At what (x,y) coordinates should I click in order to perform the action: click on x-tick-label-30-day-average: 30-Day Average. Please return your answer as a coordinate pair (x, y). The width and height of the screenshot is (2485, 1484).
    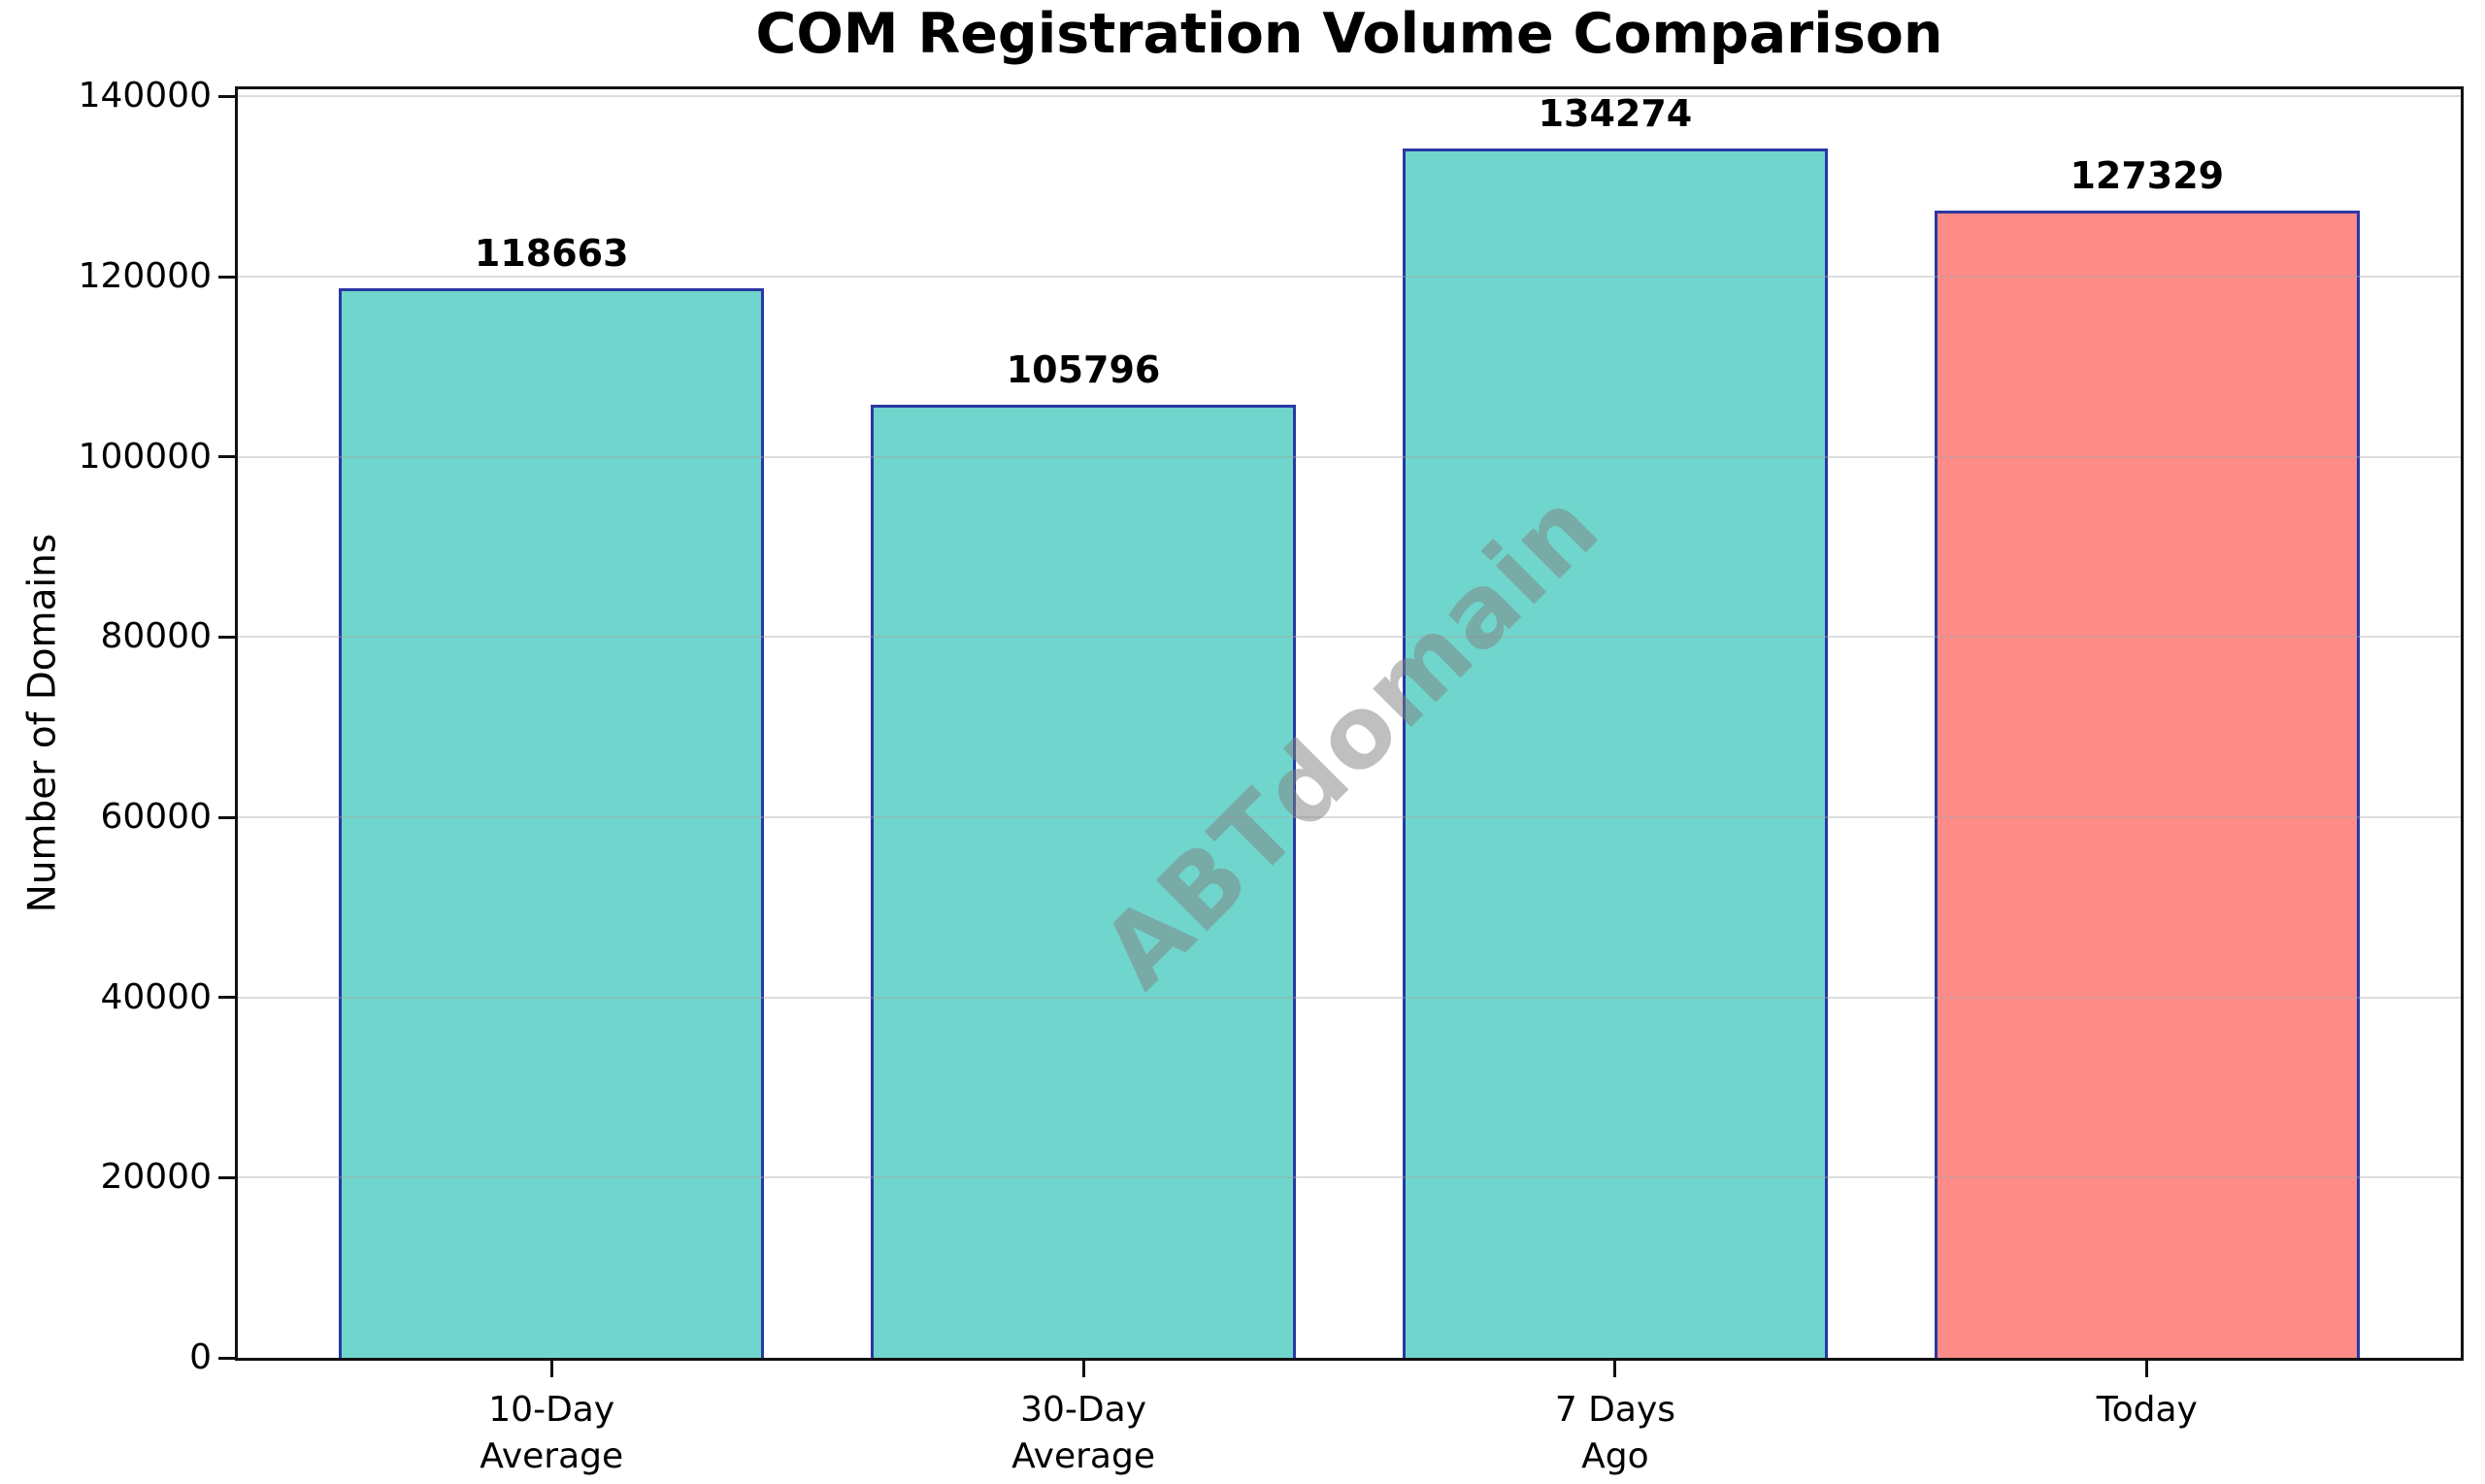
    Looking at the image, I should click on (1083, 1433).